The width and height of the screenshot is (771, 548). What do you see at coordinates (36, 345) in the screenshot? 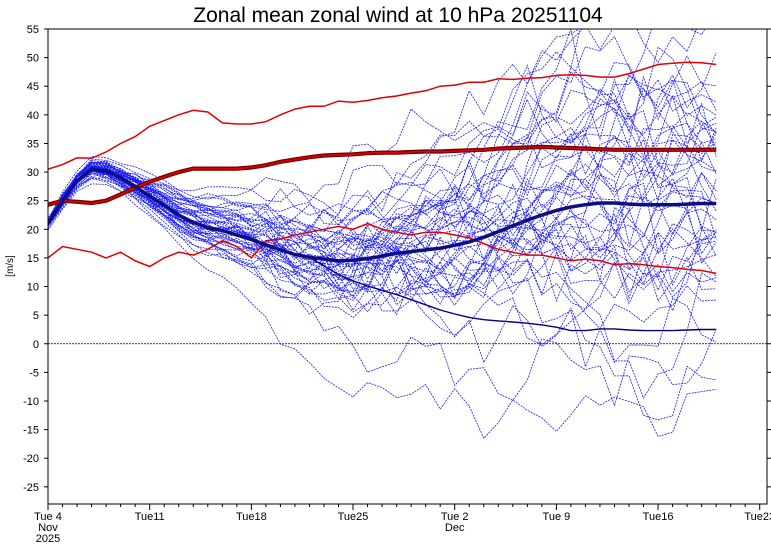
I see `y-tick-label: 0` at bounding box center [36, 345].